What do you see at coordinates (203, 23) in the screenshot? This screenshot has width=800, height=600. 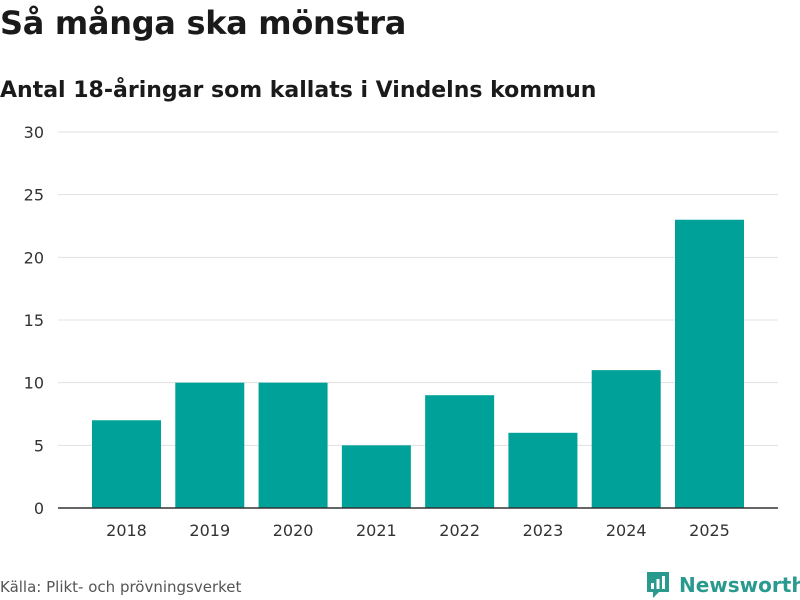 I see `chart-title: Så många ska mönstra` at bounding box center [203, 23].